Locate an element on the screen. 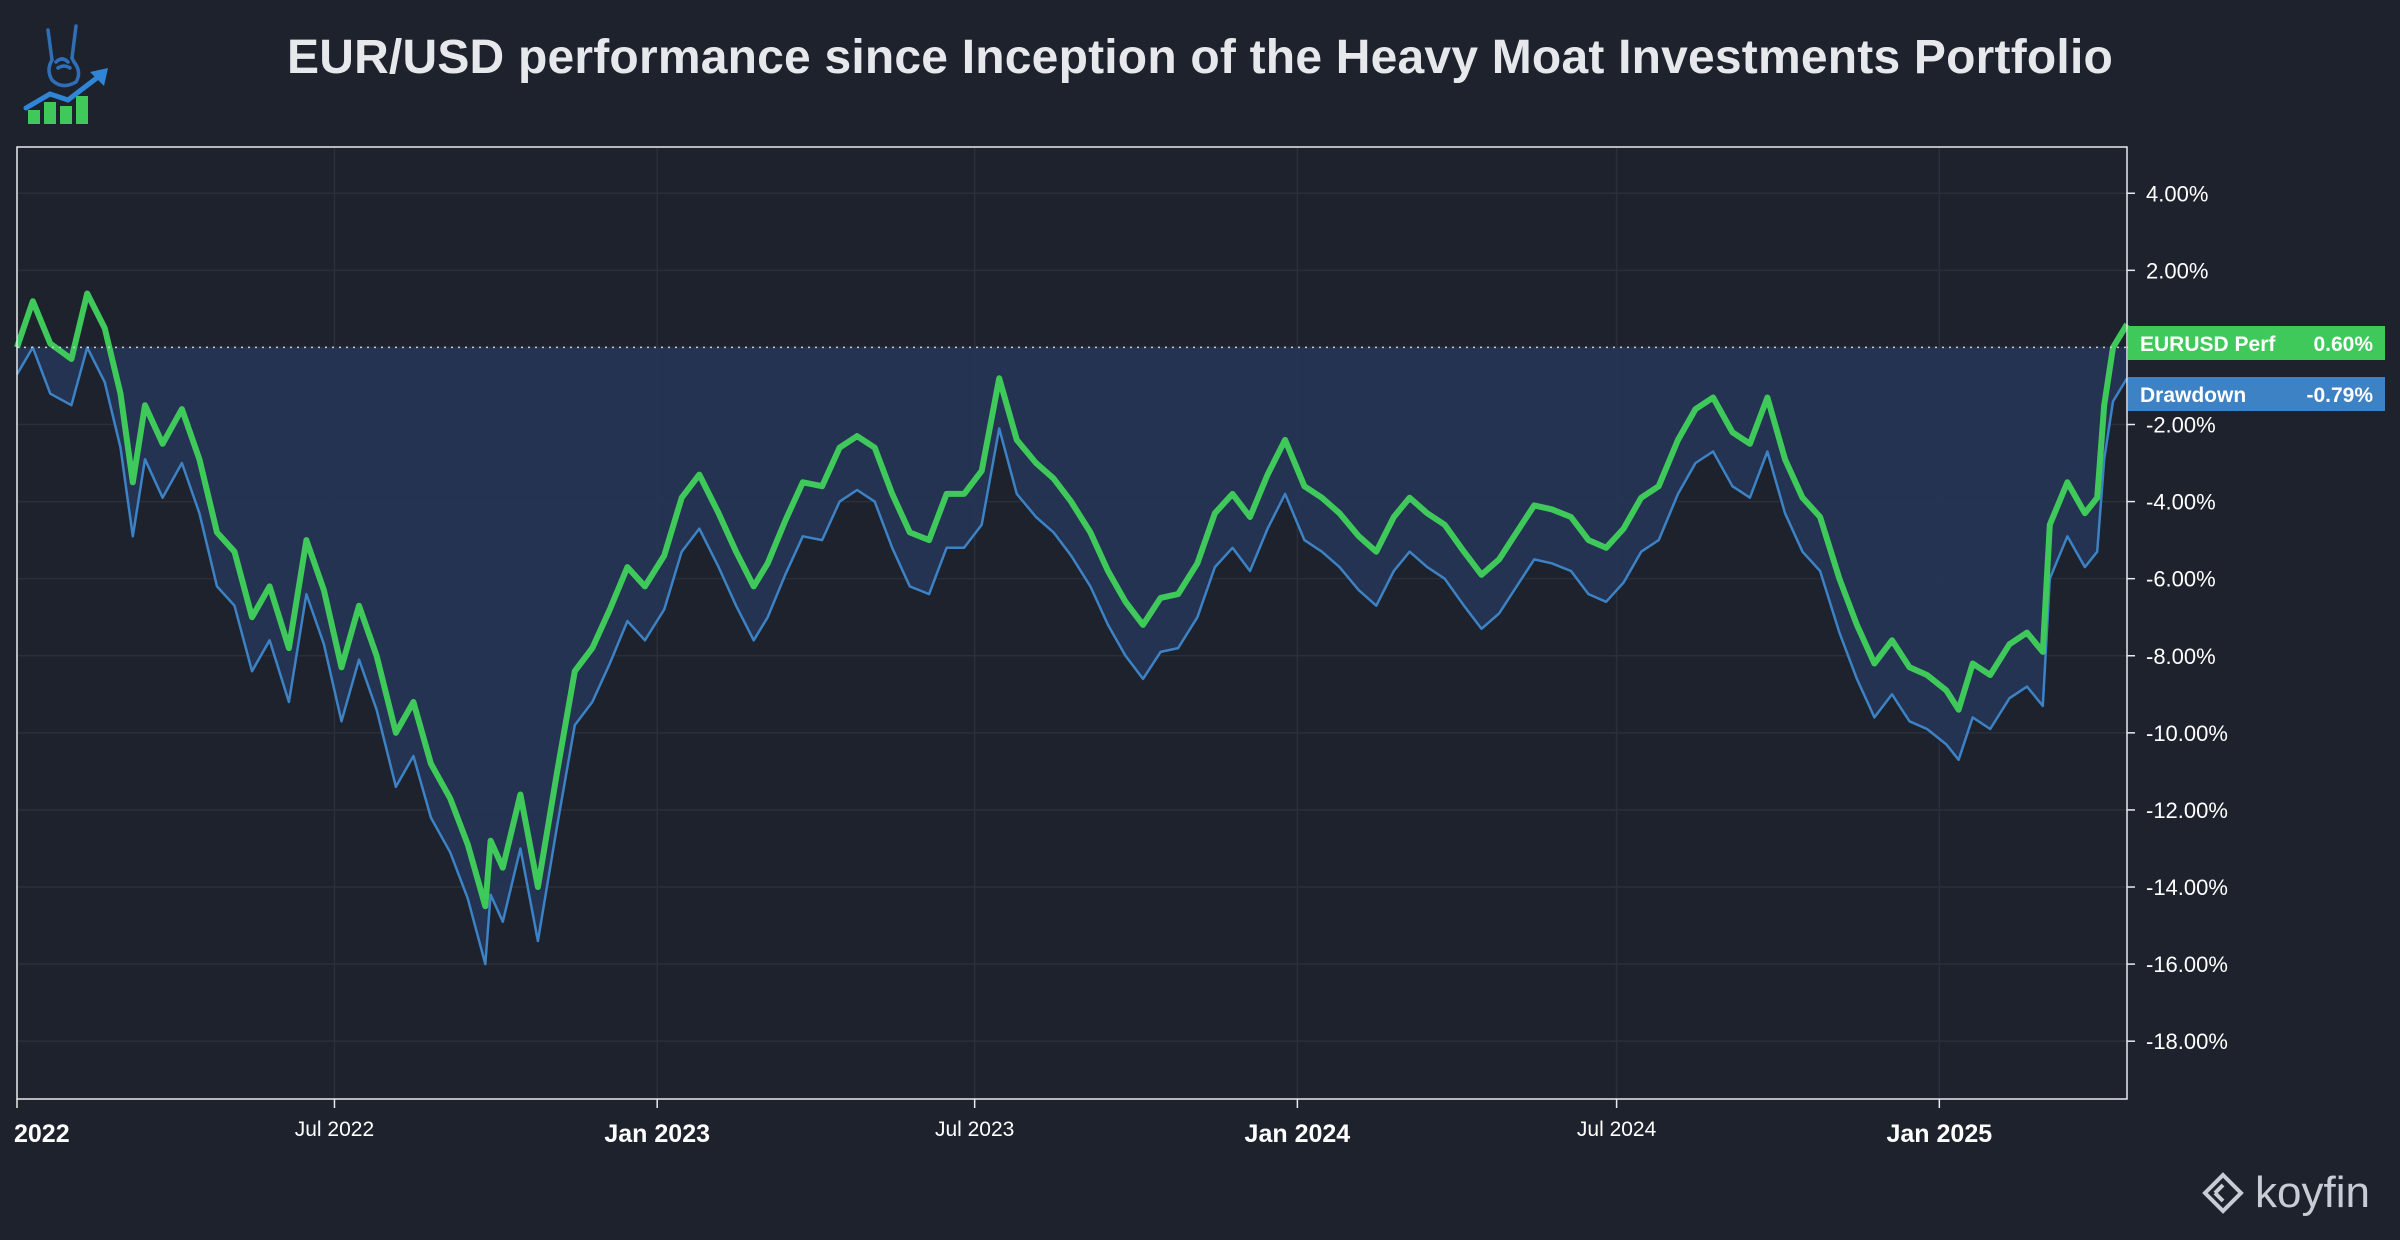 Image resolution: width=2400 pixels, height=1240 pixels. legend: EURUSD Perf 0.60% Drawdown -0.79% is located at coordinates (2256, 368).